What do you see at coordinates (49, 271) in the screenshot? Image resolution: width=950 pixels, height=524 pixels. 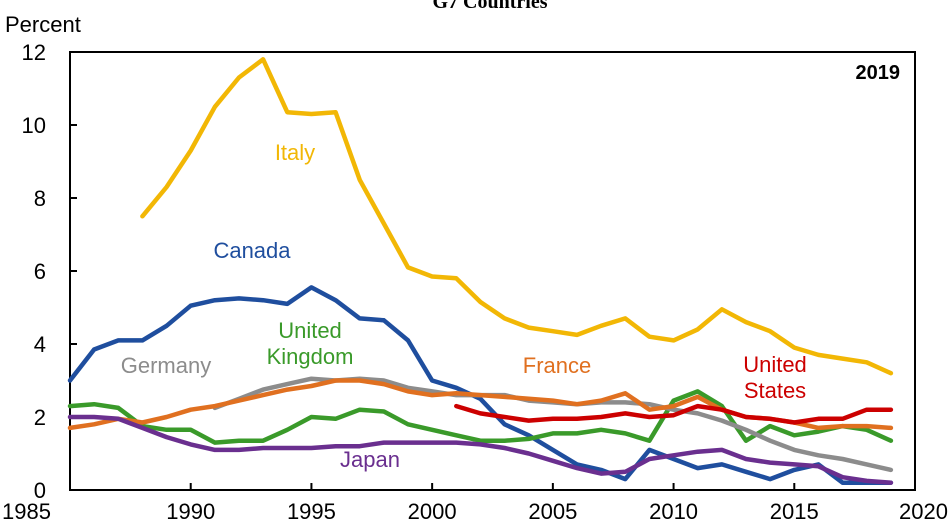 I see `y-axis: 0 2 4 6 8 10 12` at bounding box center [49, 271].